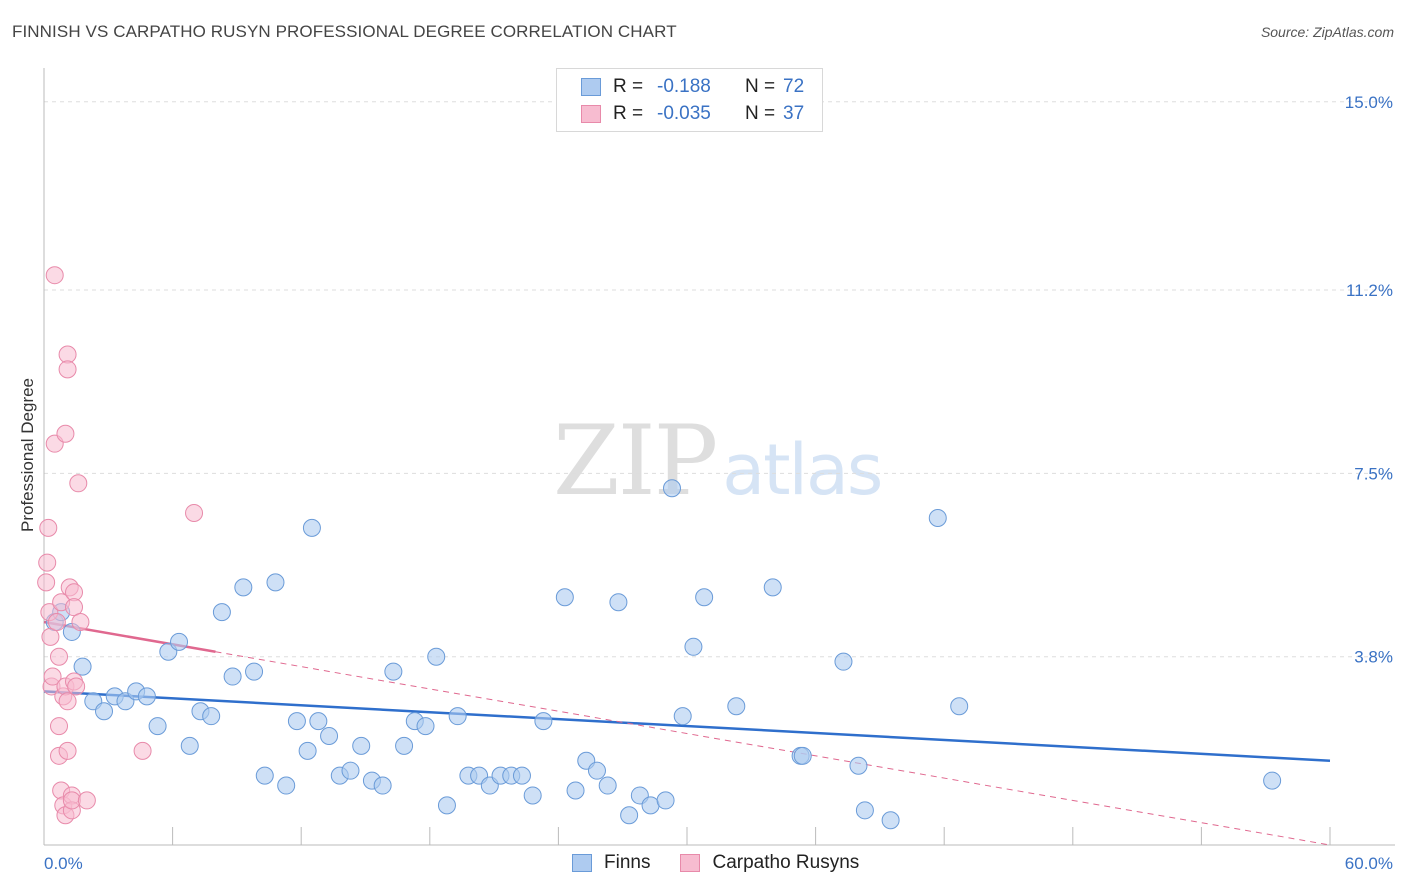  Describe the element at coordinates (689, 100) in the screenshot. I see `stats-legend: R = -0.188 N = 72 R = -0.035 N = 37` at that location.